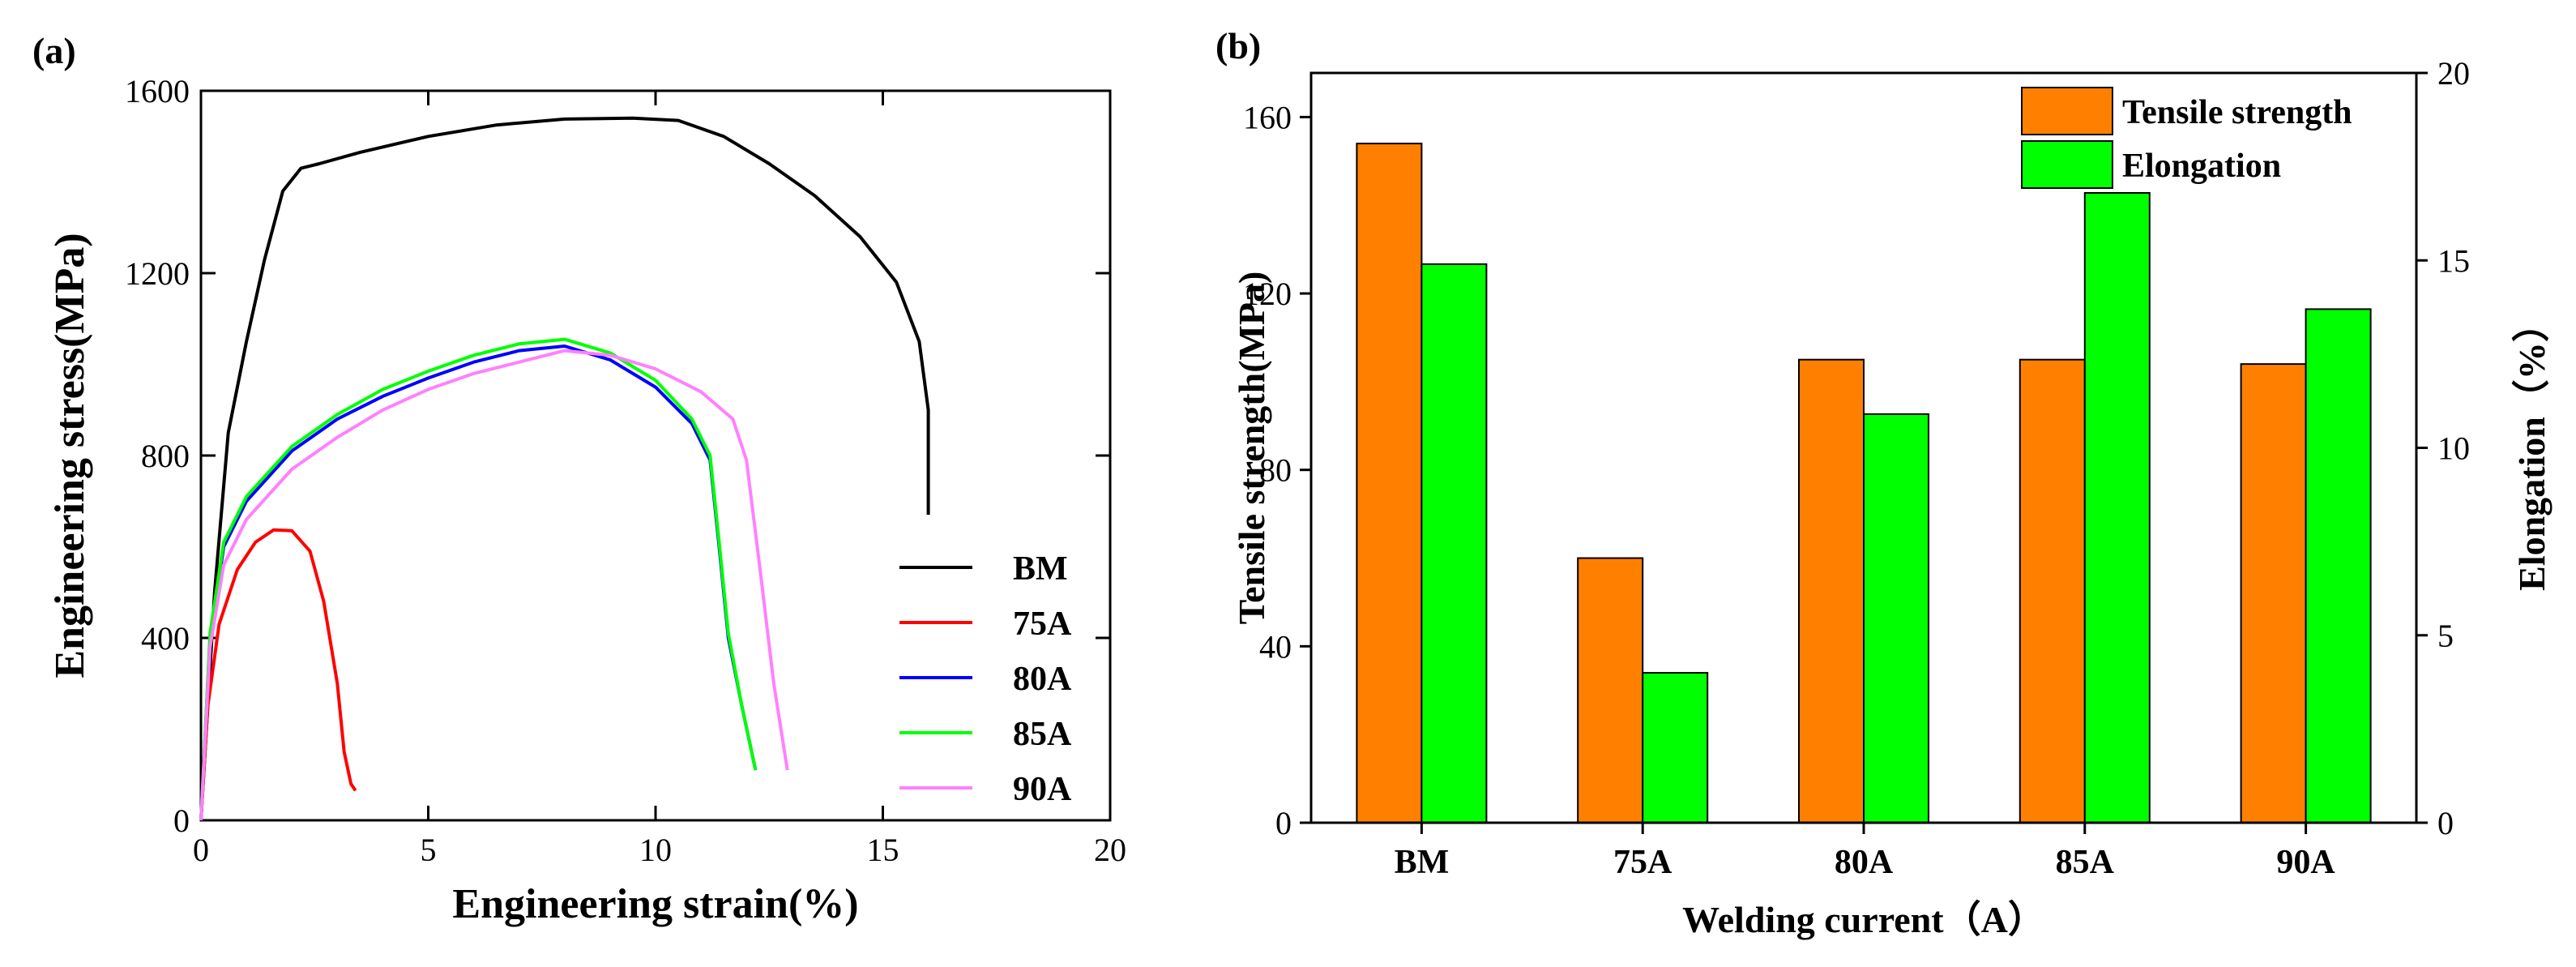  I want to click on series-line-90a, so click(494, 585).